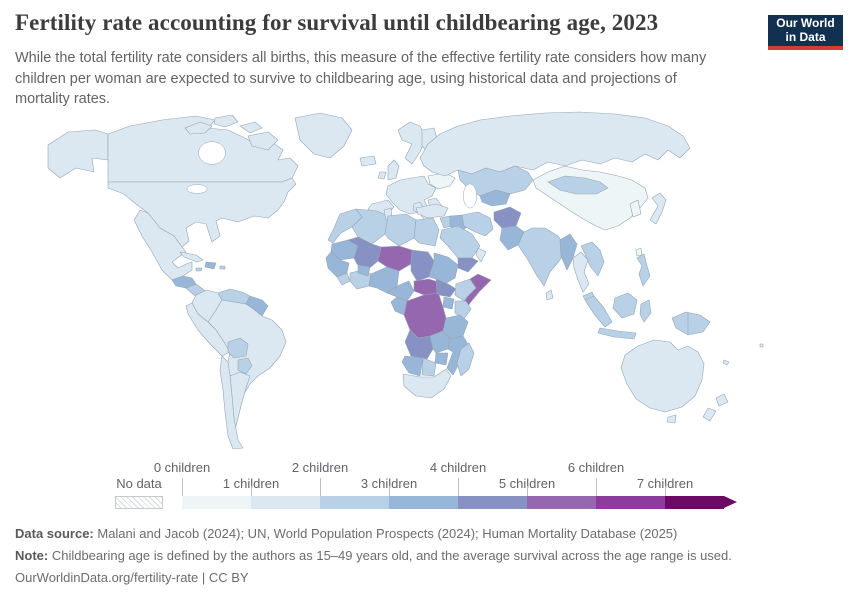  I want to click on legend-label-5: 5 children, so click(527, 483).